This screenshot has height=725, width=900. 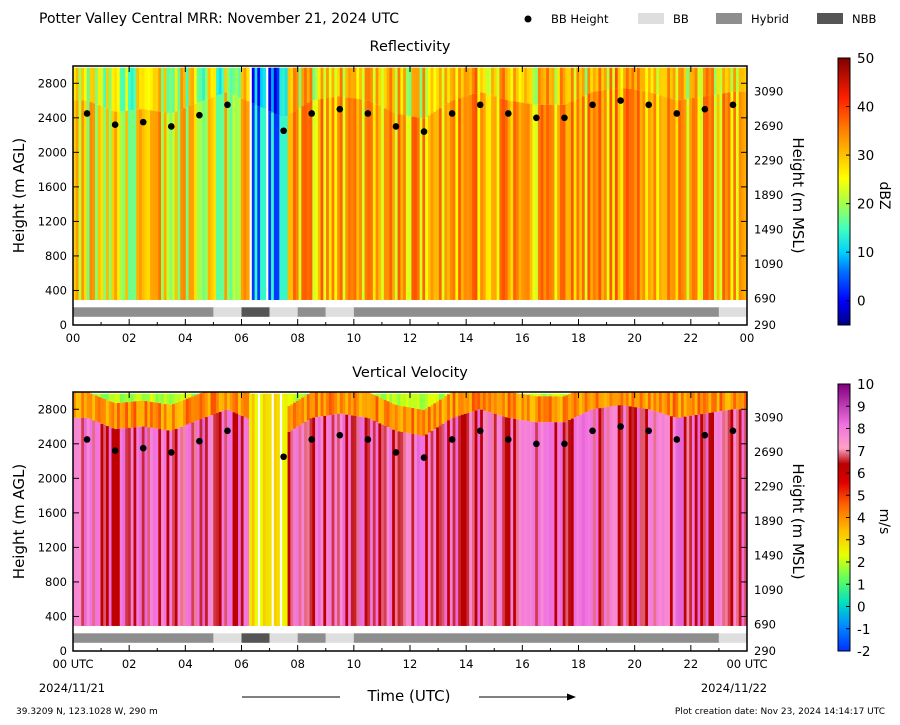 I want to click on x-tick-label: 18, so click(x=578, y=338).